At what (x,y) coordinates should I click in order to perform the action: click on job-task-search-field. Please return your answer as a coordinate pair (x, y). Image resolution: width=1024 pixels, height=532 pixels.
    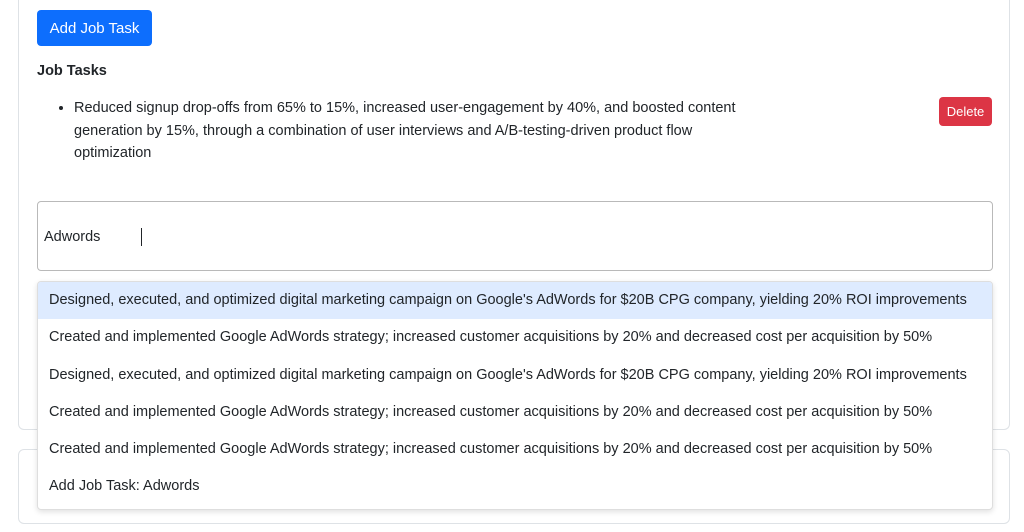
    Looking at the image, I should click on (515, 236).